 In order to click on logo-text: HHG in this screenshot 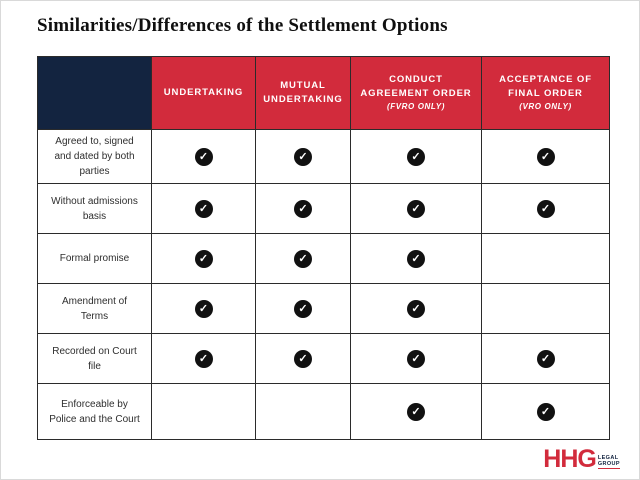, I will do `click(570, 458)`.